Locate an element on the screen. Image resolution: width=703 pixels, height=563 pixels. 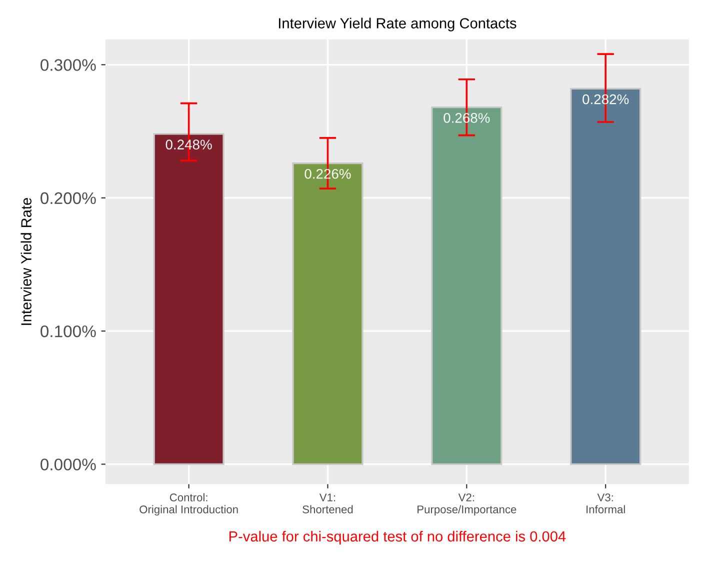
x-tick-label: V2: Purpose/Importance is located at coordinates (467, 505).